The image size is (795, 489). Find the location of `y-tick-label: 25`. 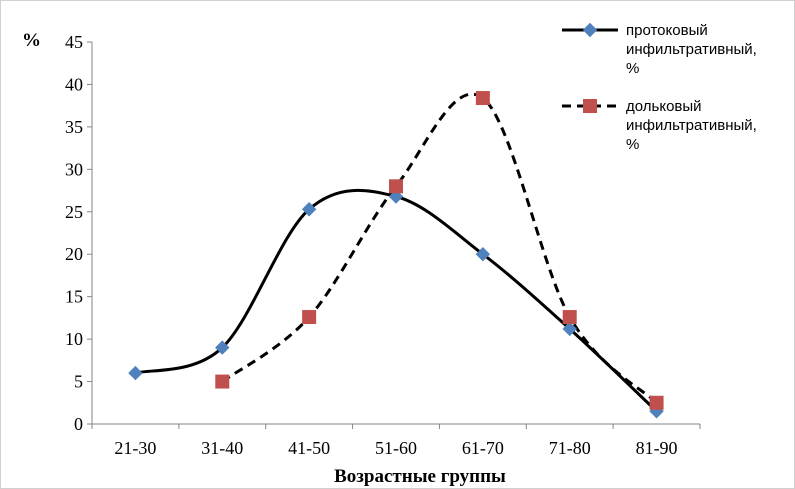

y-tick-label: 25 is located at coordinates (74, 212).